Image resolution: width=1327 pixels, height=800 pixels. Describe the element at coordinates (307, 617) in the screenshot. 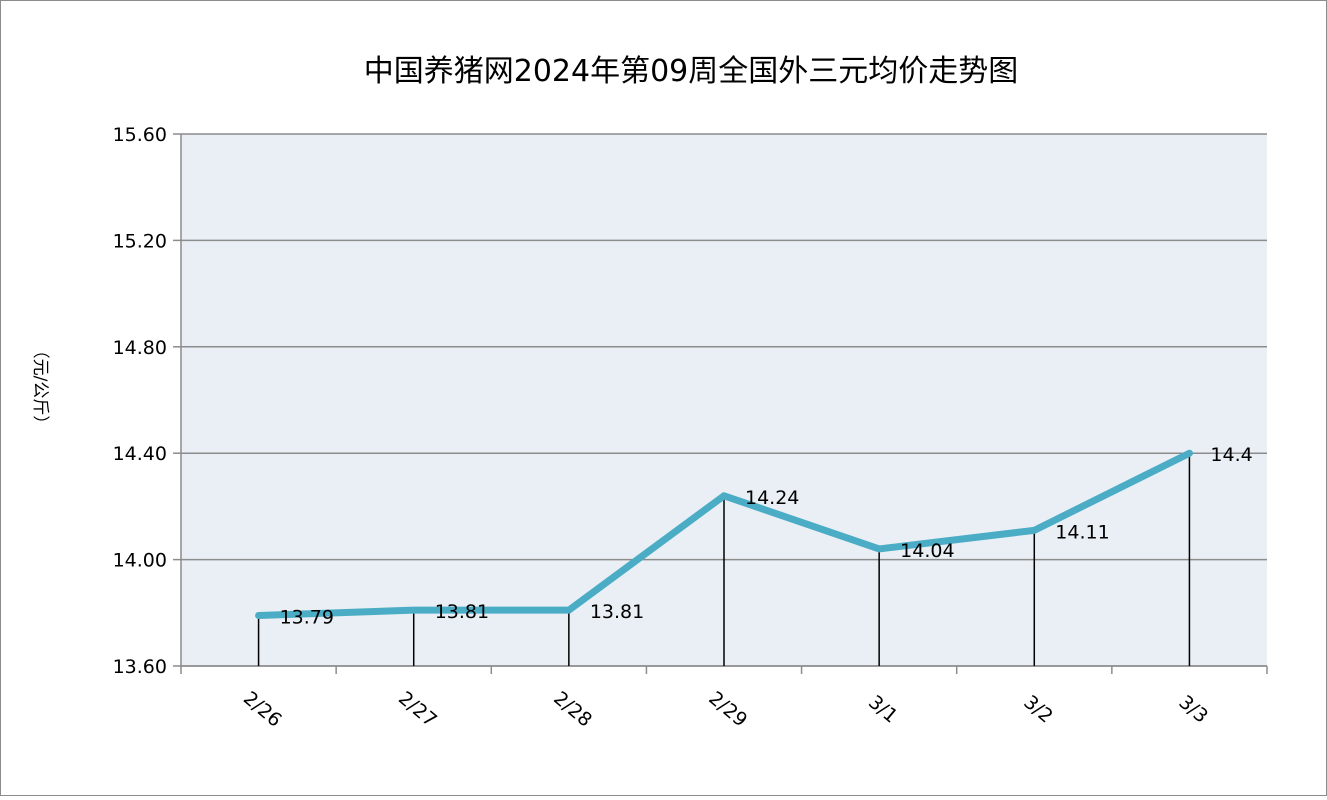

I see `data-label: 13.79` at that location.